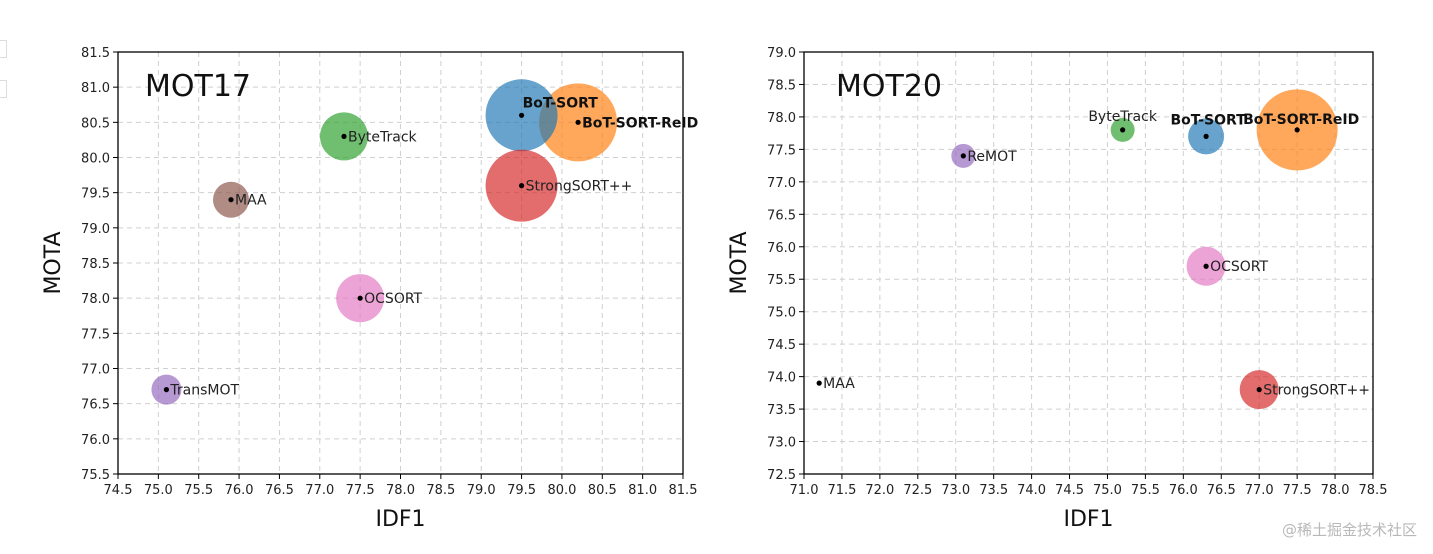  What do you see at coordinates (1123, 130) in the screenshot?
I see `mot20-point-bytetrack` at bounding box center [1123, 130].